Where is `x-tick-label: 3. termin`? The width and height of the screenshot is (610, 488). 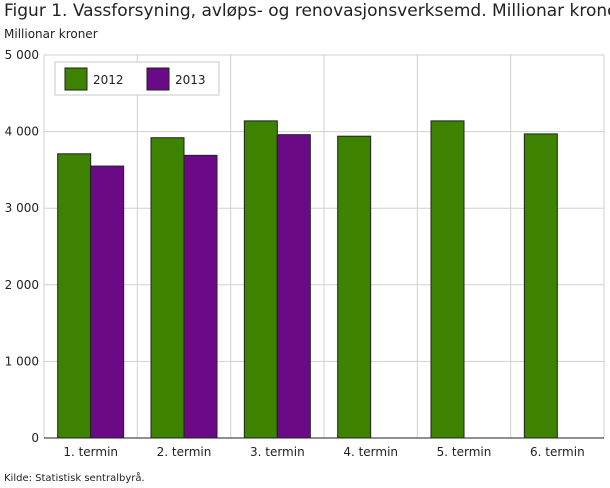 x-tick-label: 3. termin is located at coordinates (277, 452).